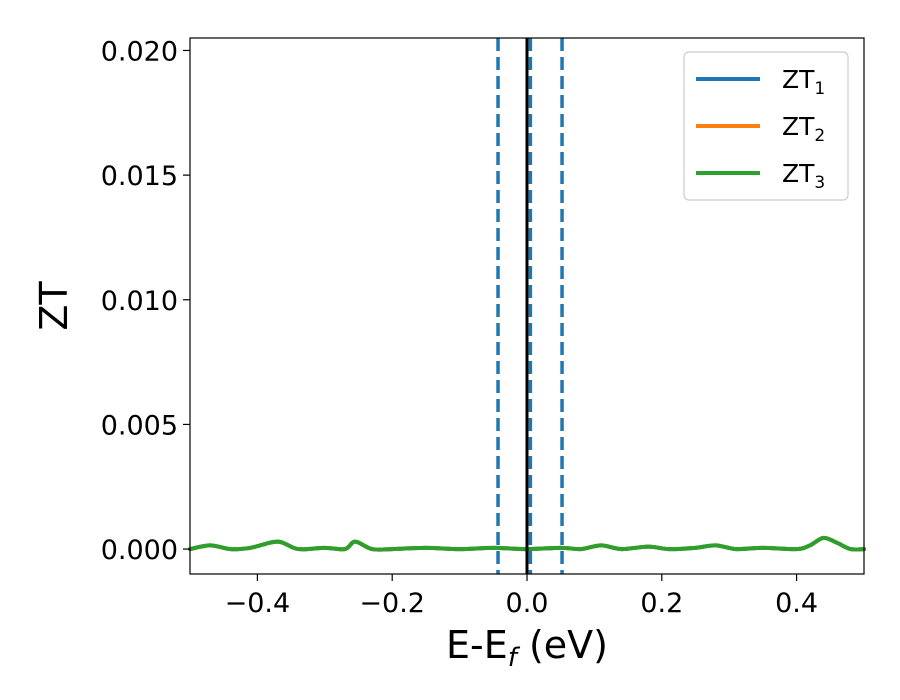  Describe the element at coordinates (530, 306) in the screenshot. I see `vertical-lines-layer` at that location.